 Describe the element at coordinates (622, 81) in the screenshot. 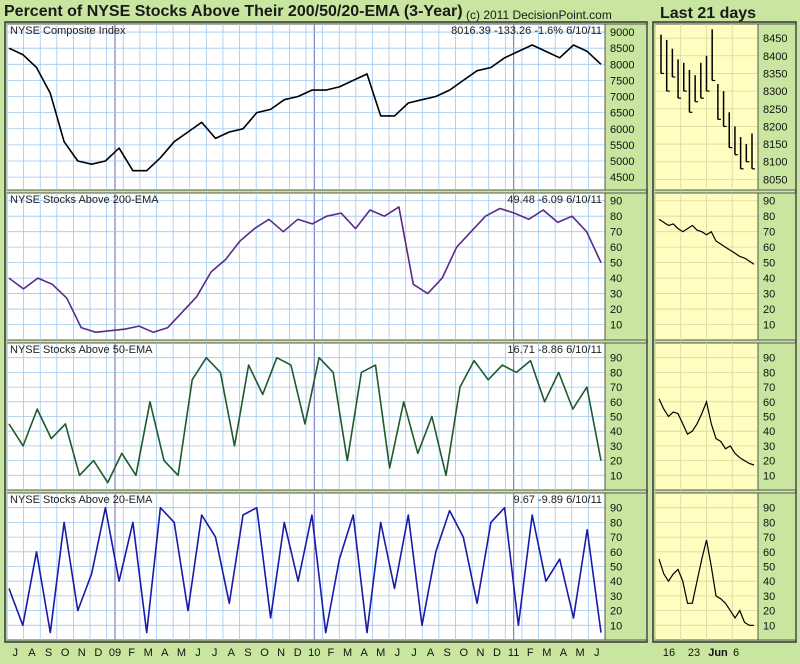

I see `y-tick-label: 7500` at that location.